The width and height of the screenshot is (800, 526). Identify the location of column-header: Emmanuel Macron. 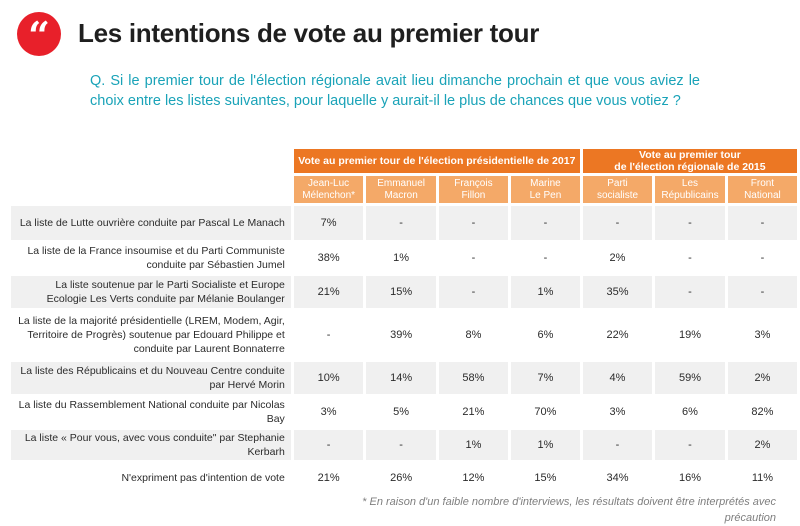
(401, 189).